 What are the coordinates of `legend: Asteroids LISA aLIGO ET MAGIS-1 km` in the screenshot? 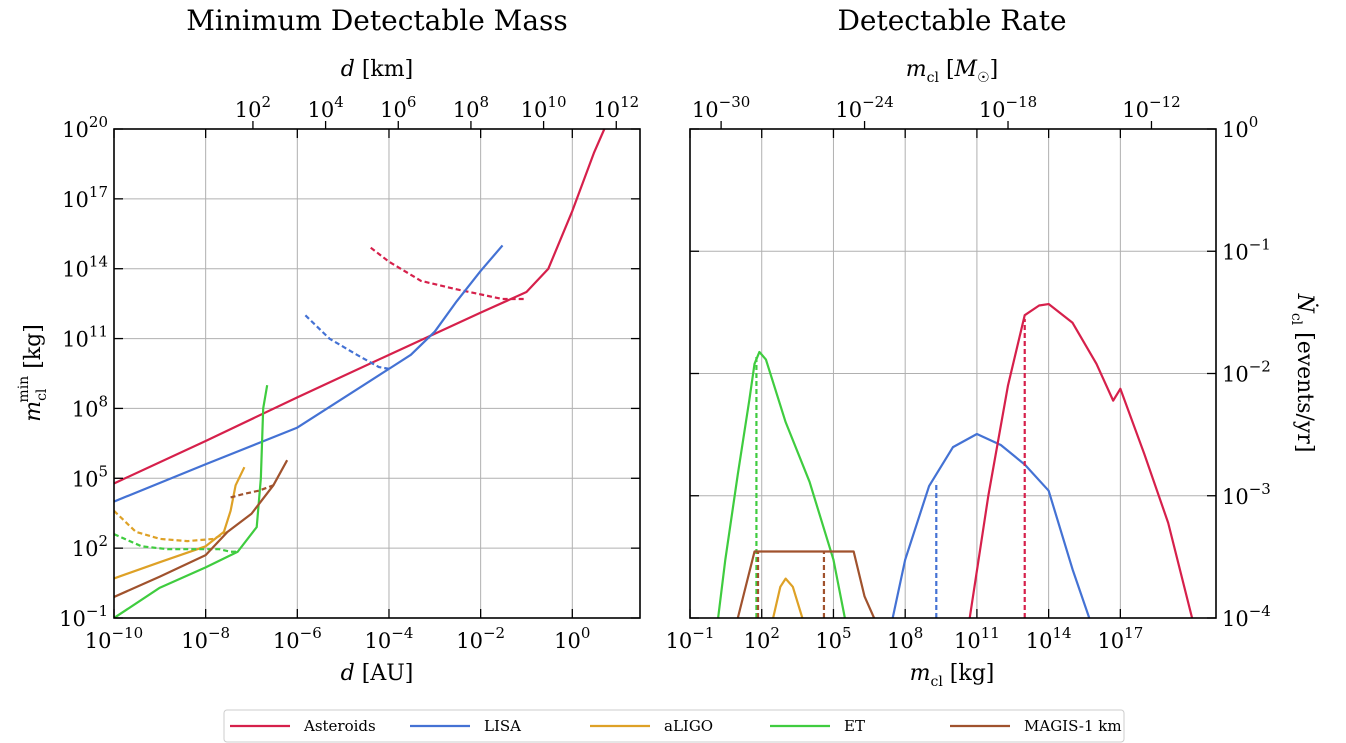 It's located at (674, 726).